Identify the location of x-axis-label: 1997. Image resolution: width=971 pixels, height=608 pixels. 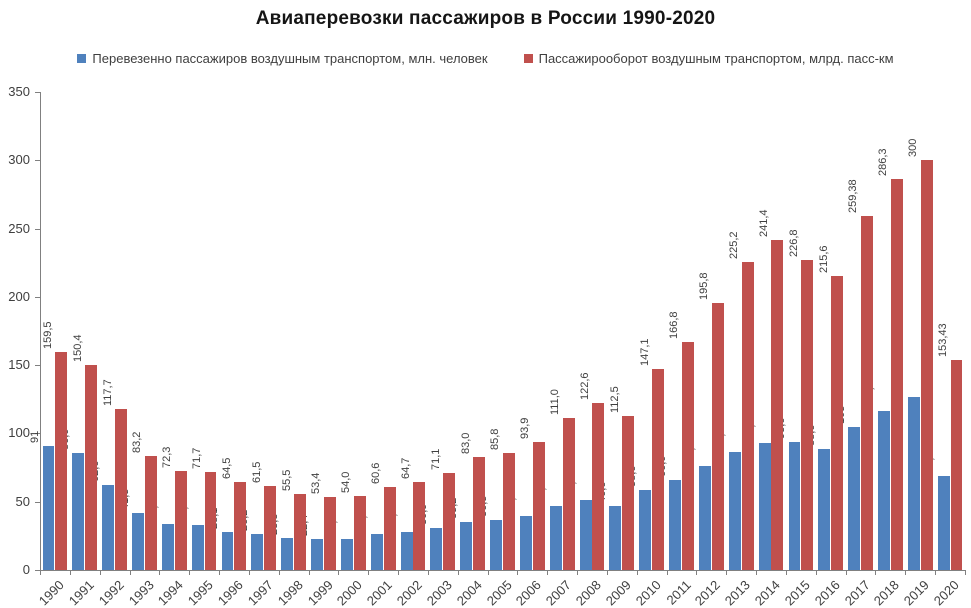
(260, 592).